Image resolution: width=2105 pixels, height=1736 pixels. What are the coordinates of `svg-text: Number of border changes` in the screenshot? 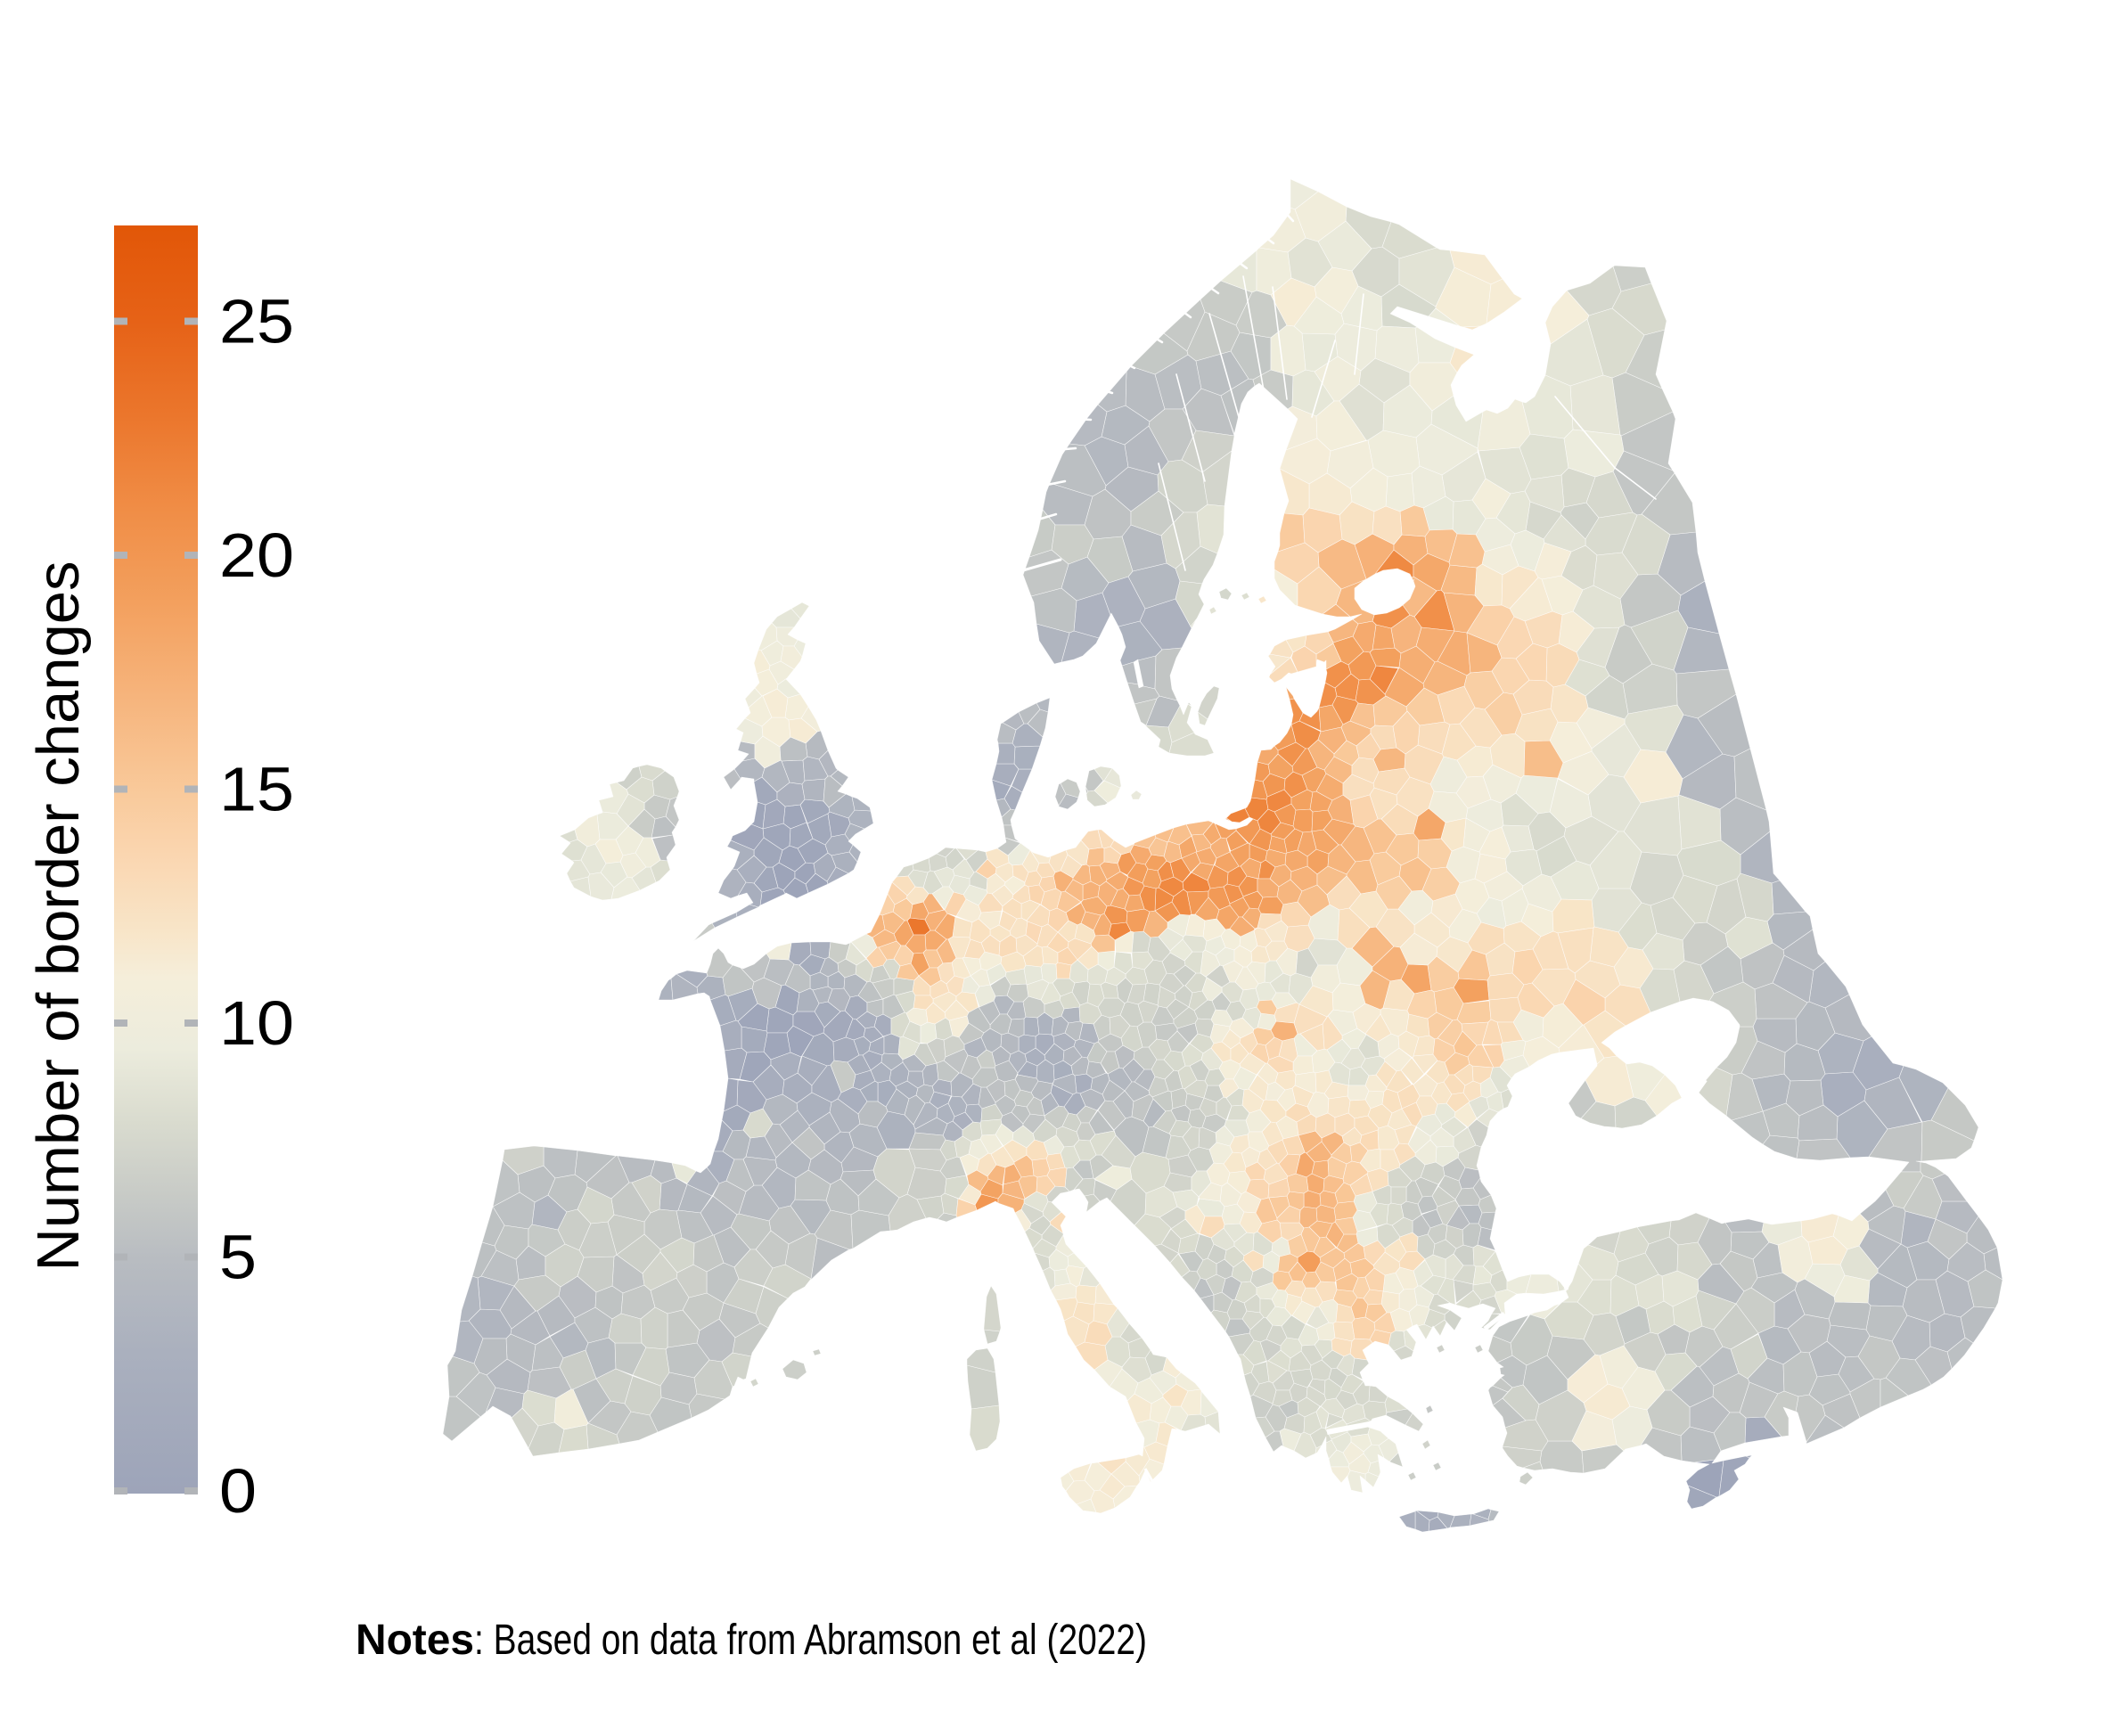 It's located at (59, 916).